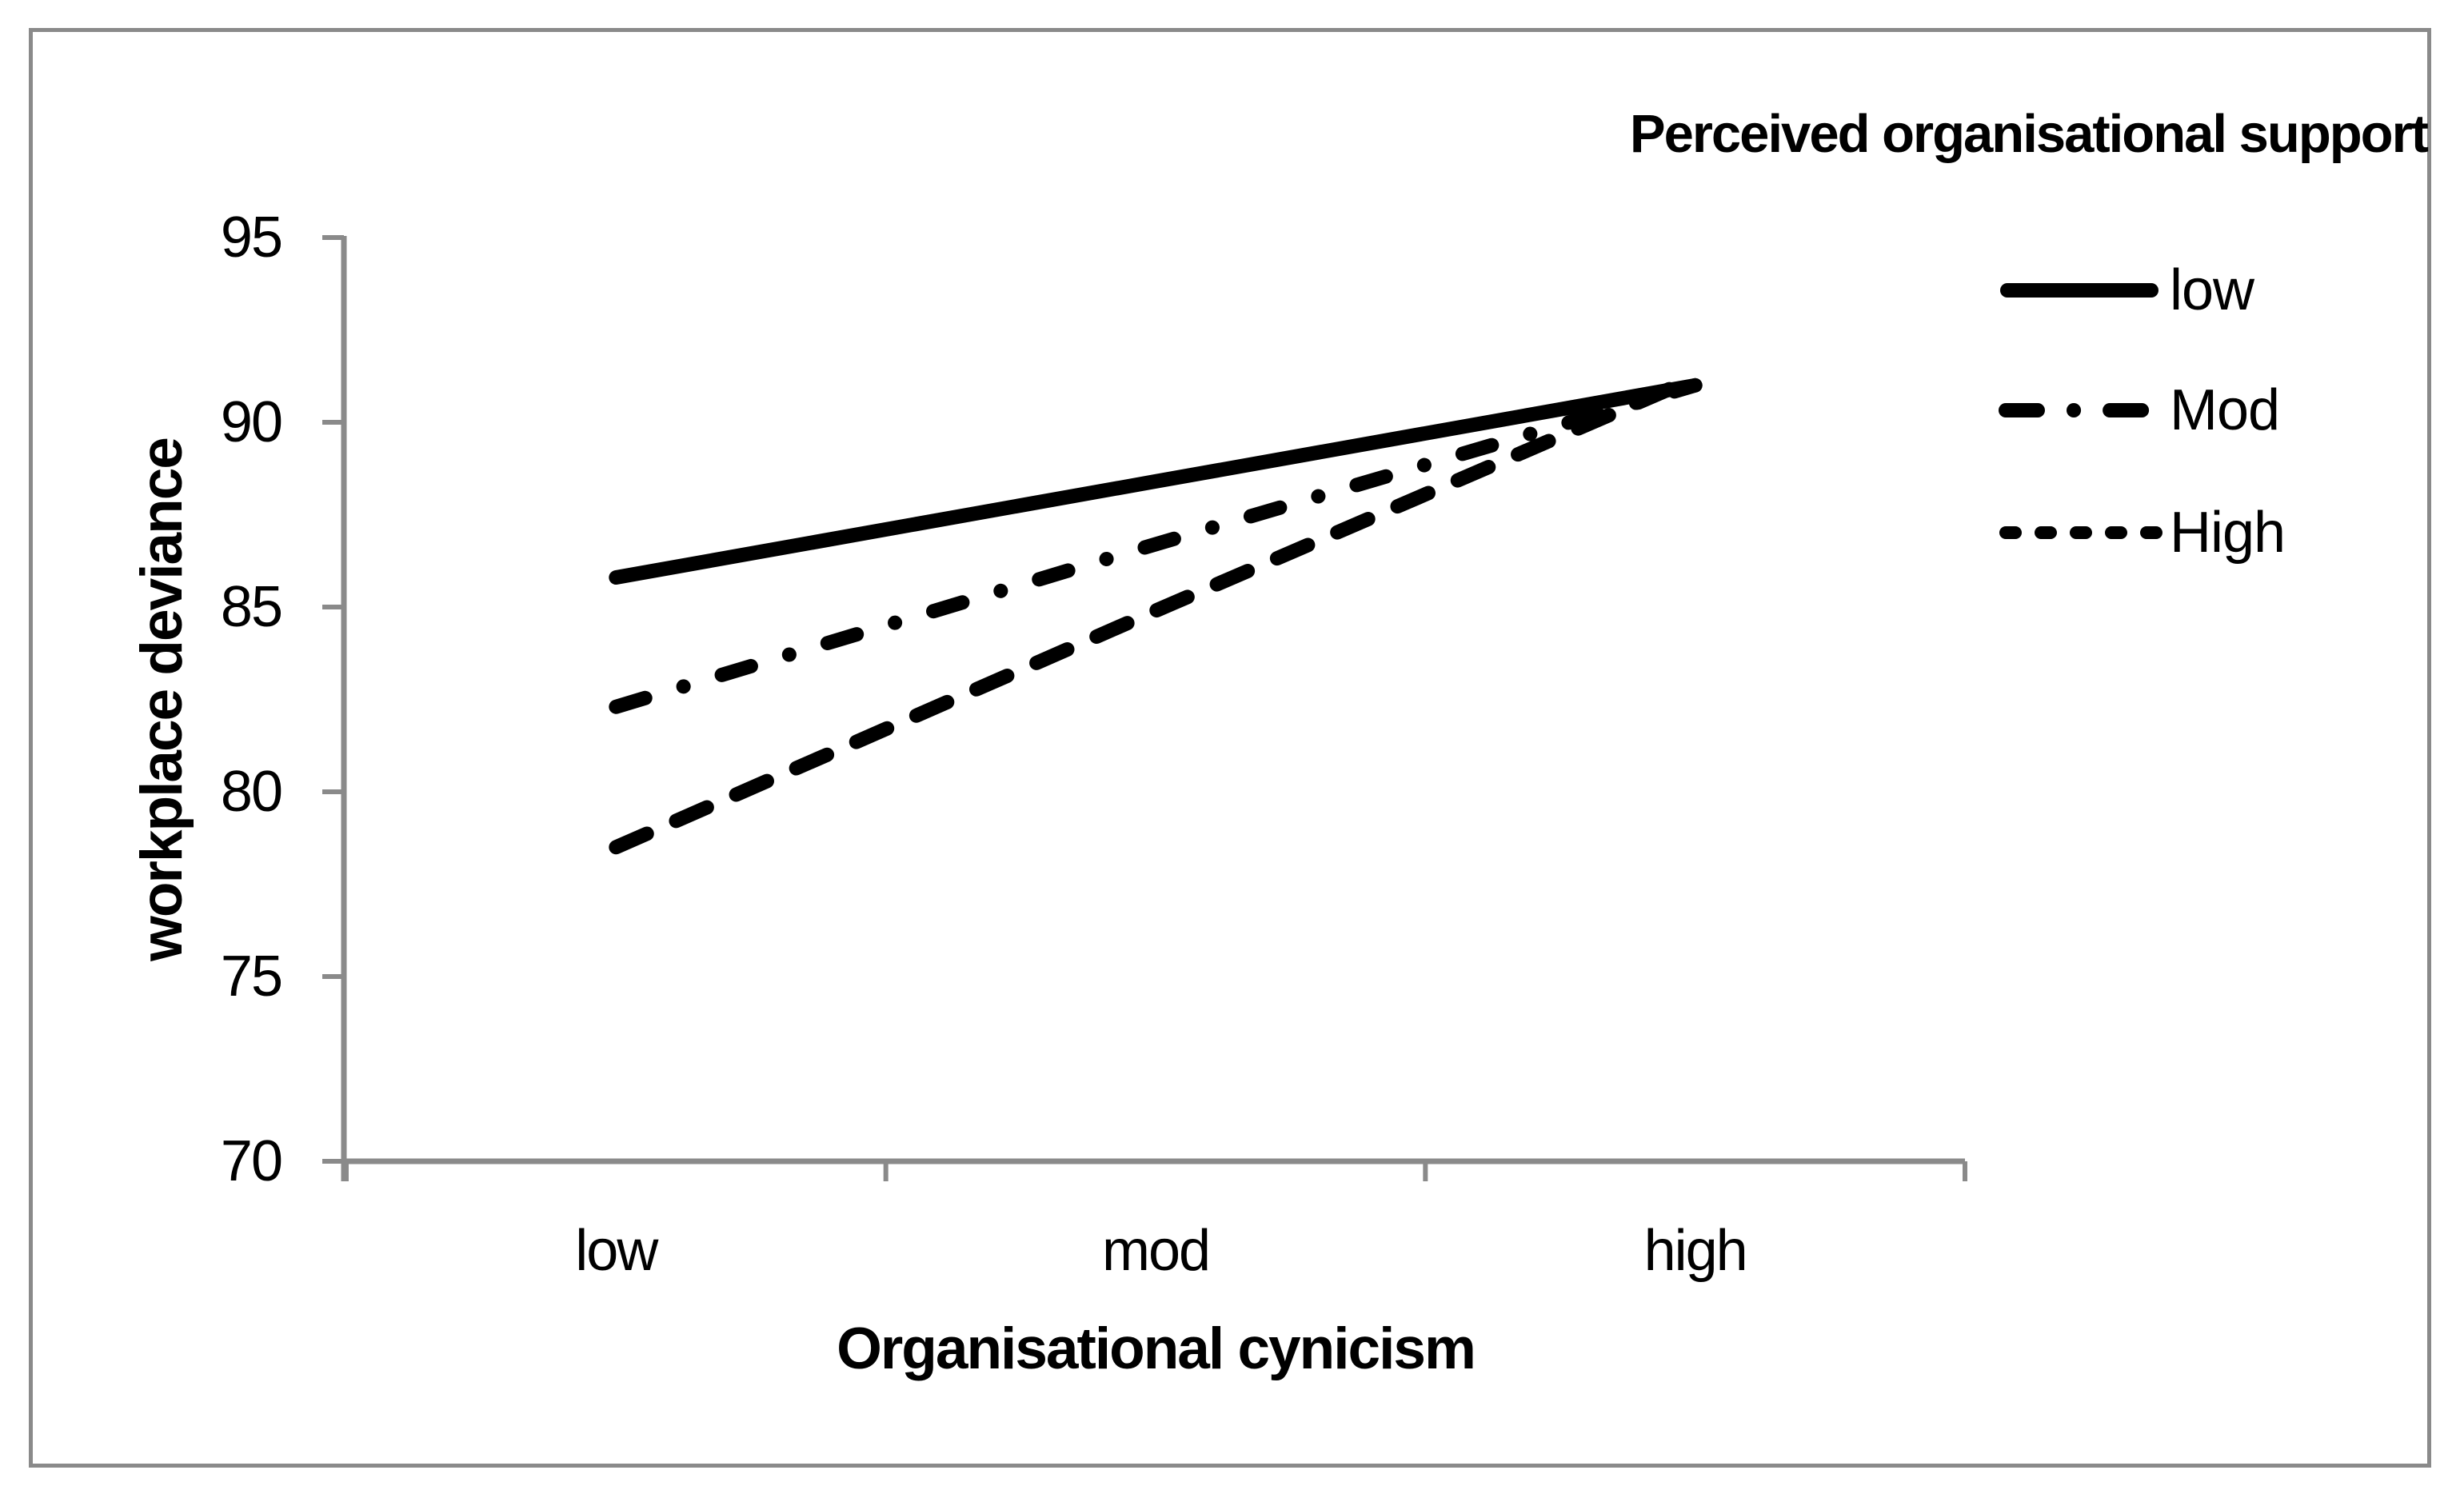  I want to click on y-tick-label: 70, so click(251, 1161).